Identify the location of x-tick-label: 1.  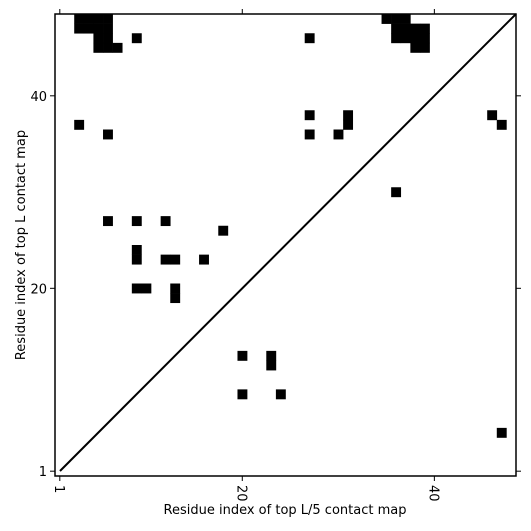
(58, 489).